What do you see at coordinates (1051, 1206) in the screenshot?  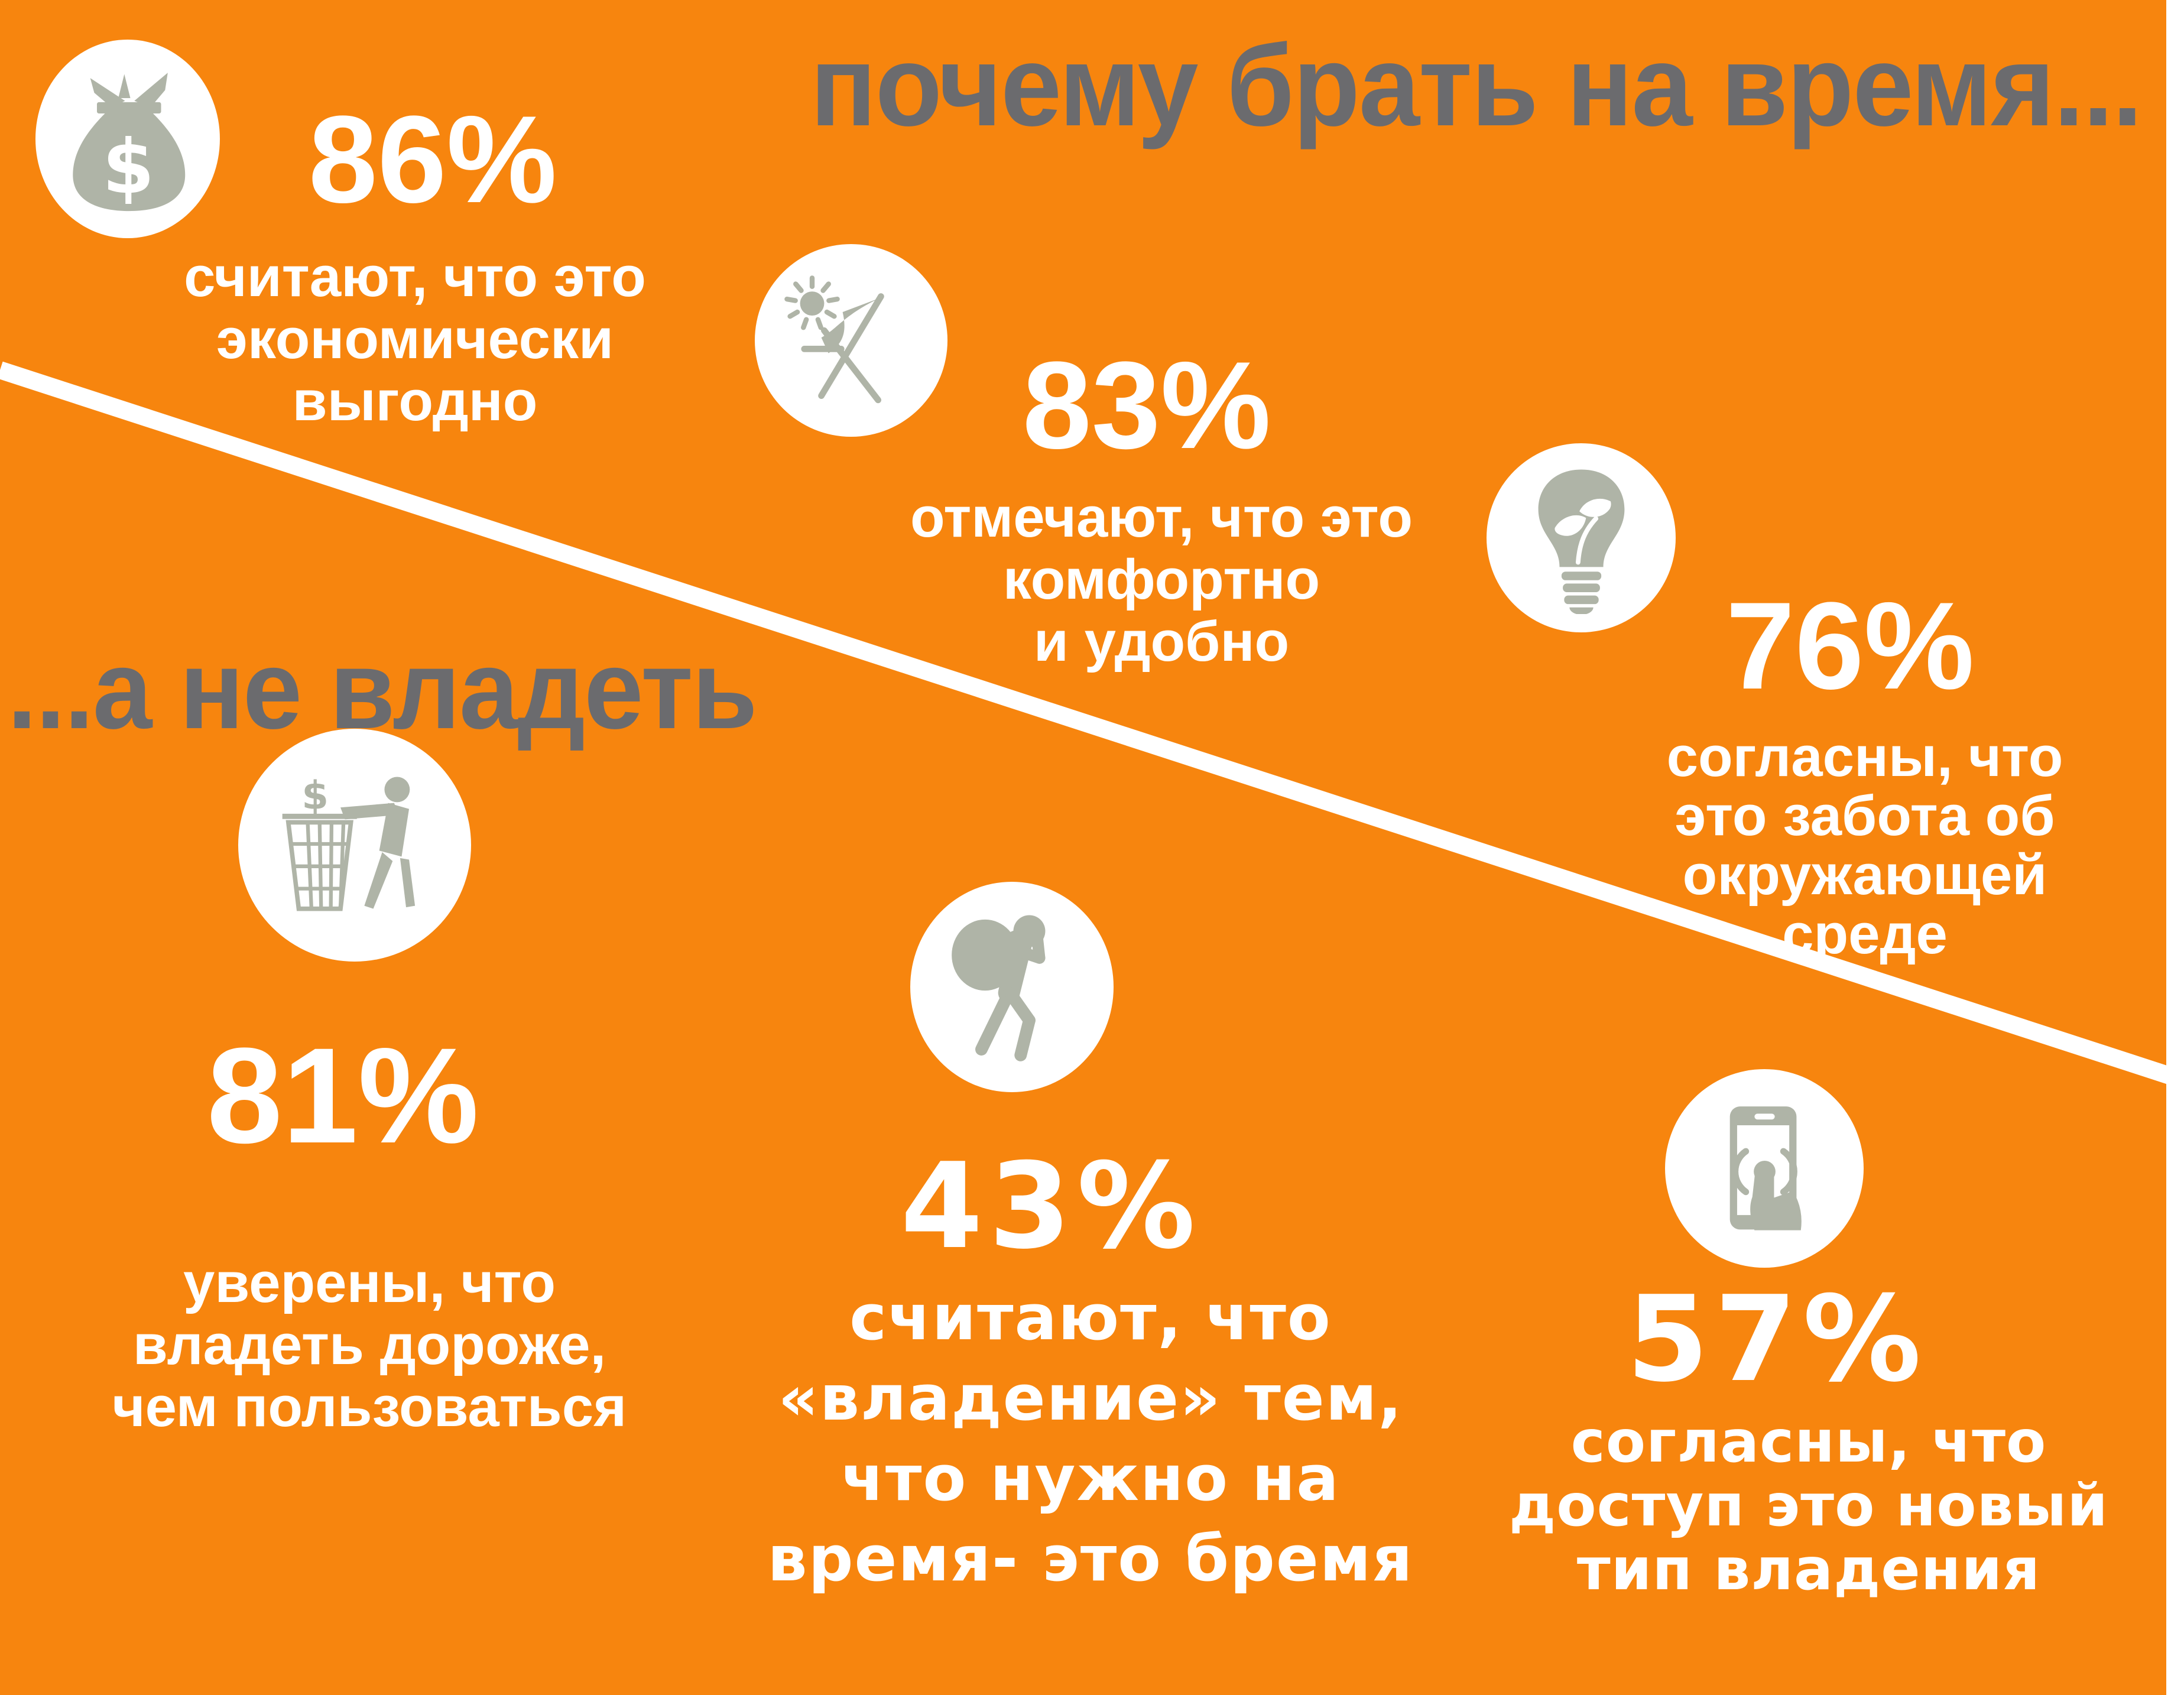 I see `stat-value: 43%` at bounding box center [1051, 1206].